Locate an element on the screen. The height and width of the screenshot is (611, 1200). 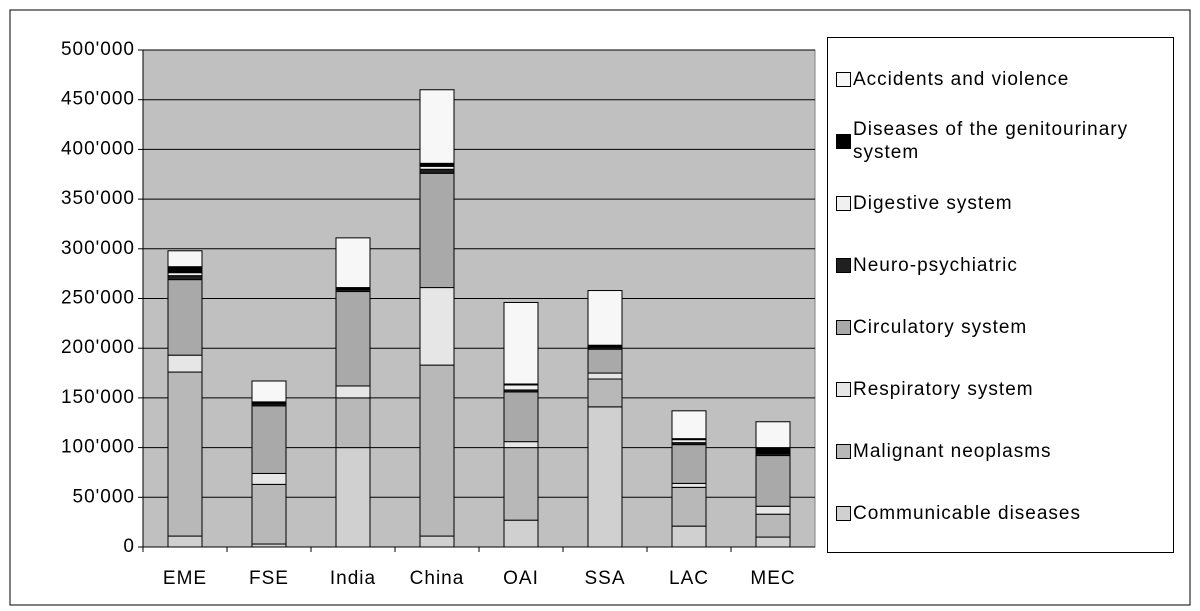
y-tick-label: 150'000 is located at coordinates (98, 397).